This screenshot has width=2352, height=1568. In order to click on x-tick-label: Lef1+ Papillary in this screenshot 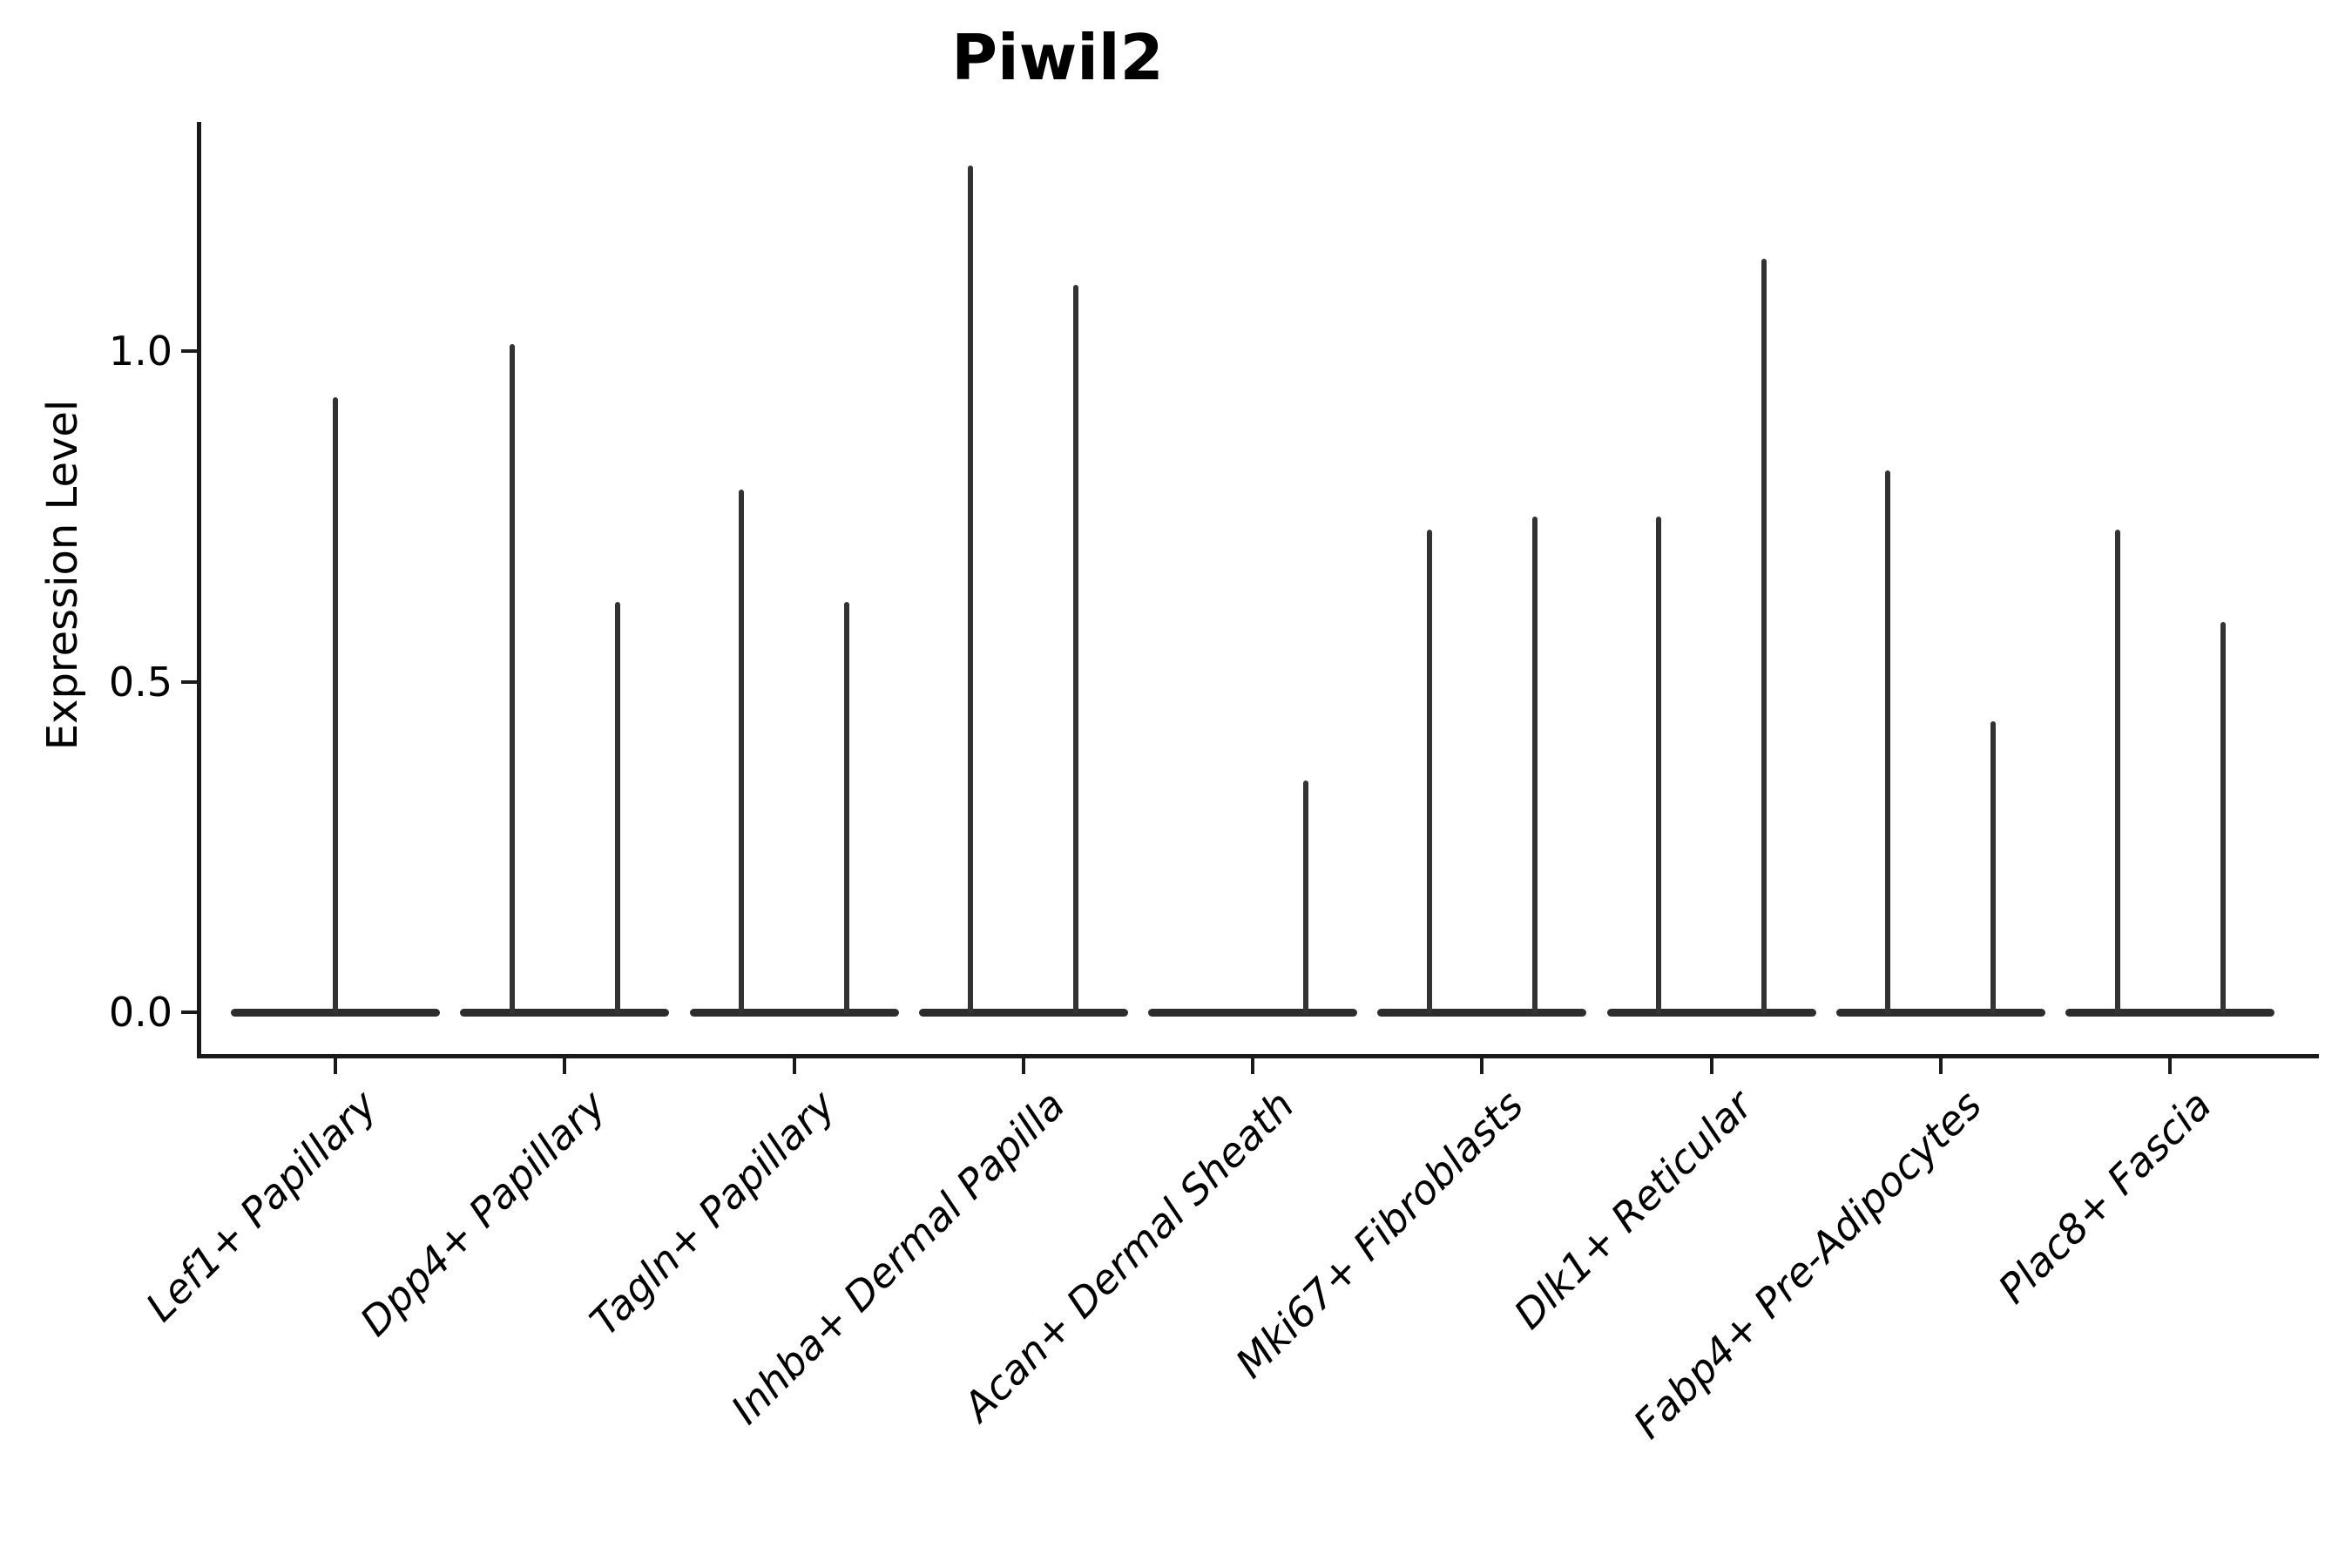, I will do `click(261, 1206)`.